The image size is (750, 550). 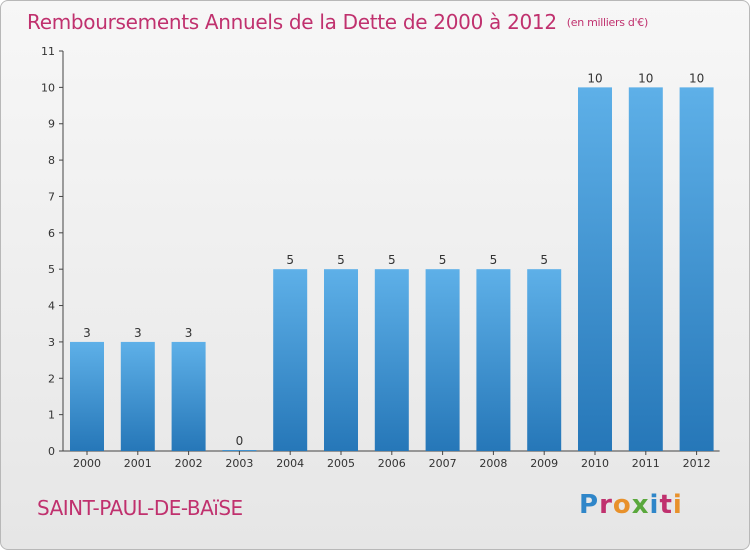 What do you see at coordinates (51, 124) in the screenshot?
I see `y-tick-label: 9` at bounding box center [51, 124].